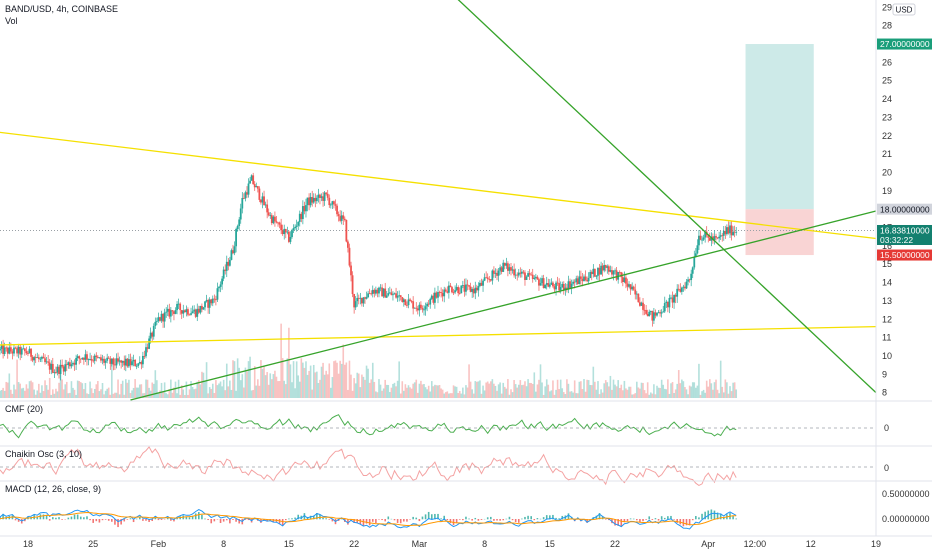 The height and width of the screenshot is (550, 932). Describe the element at coordinates (438, 466) in the screenshot. I see `chaikin-pane` at that location.